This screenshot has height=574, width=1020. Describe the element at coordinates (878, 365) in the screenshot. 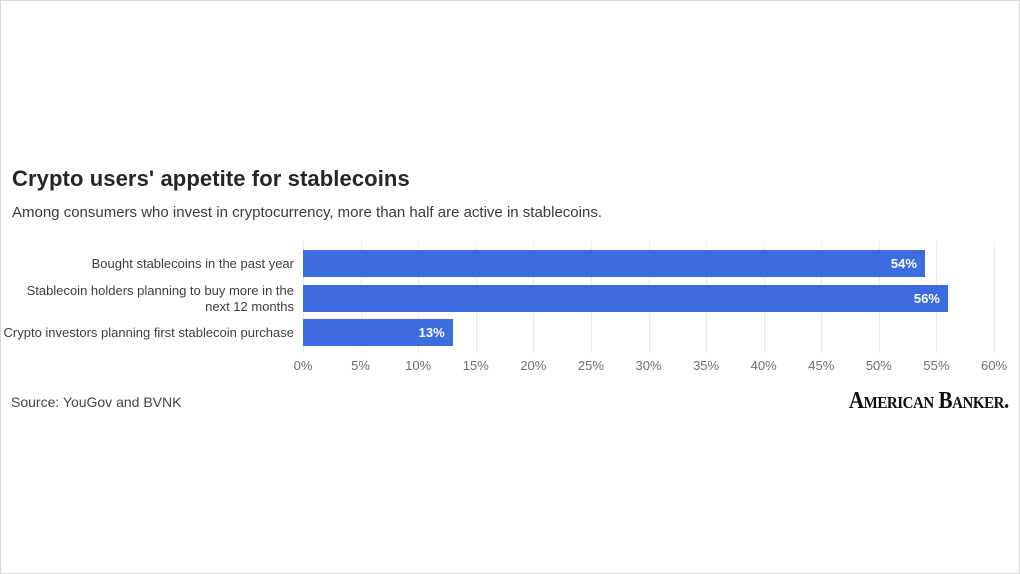

I see `x-axis-tick-label: 50%` at that location.